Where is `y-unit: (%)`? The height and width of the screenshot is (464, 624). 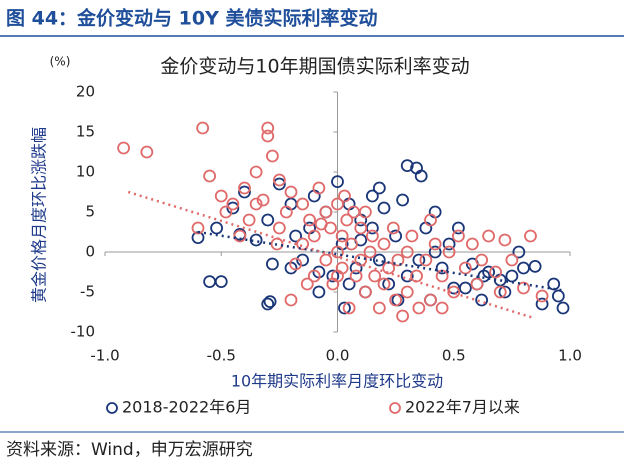 y-unit: (%) is located at coordinates (60, 62).